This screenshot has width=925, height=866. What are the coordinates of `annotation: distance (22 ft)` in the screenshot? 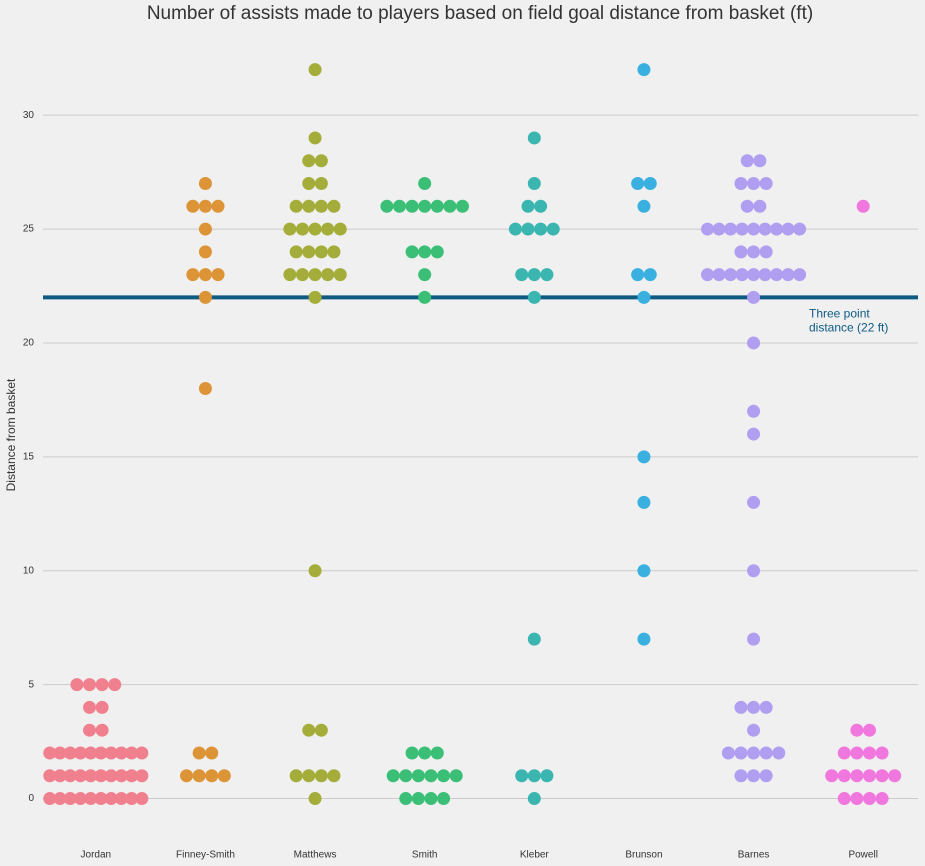 It's located at (848, 328).